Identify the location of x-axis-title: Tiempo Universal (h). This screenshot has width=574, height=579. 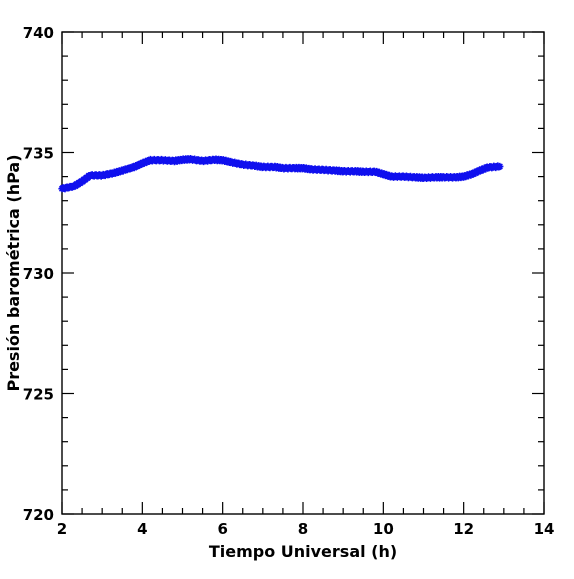
(303, 551).